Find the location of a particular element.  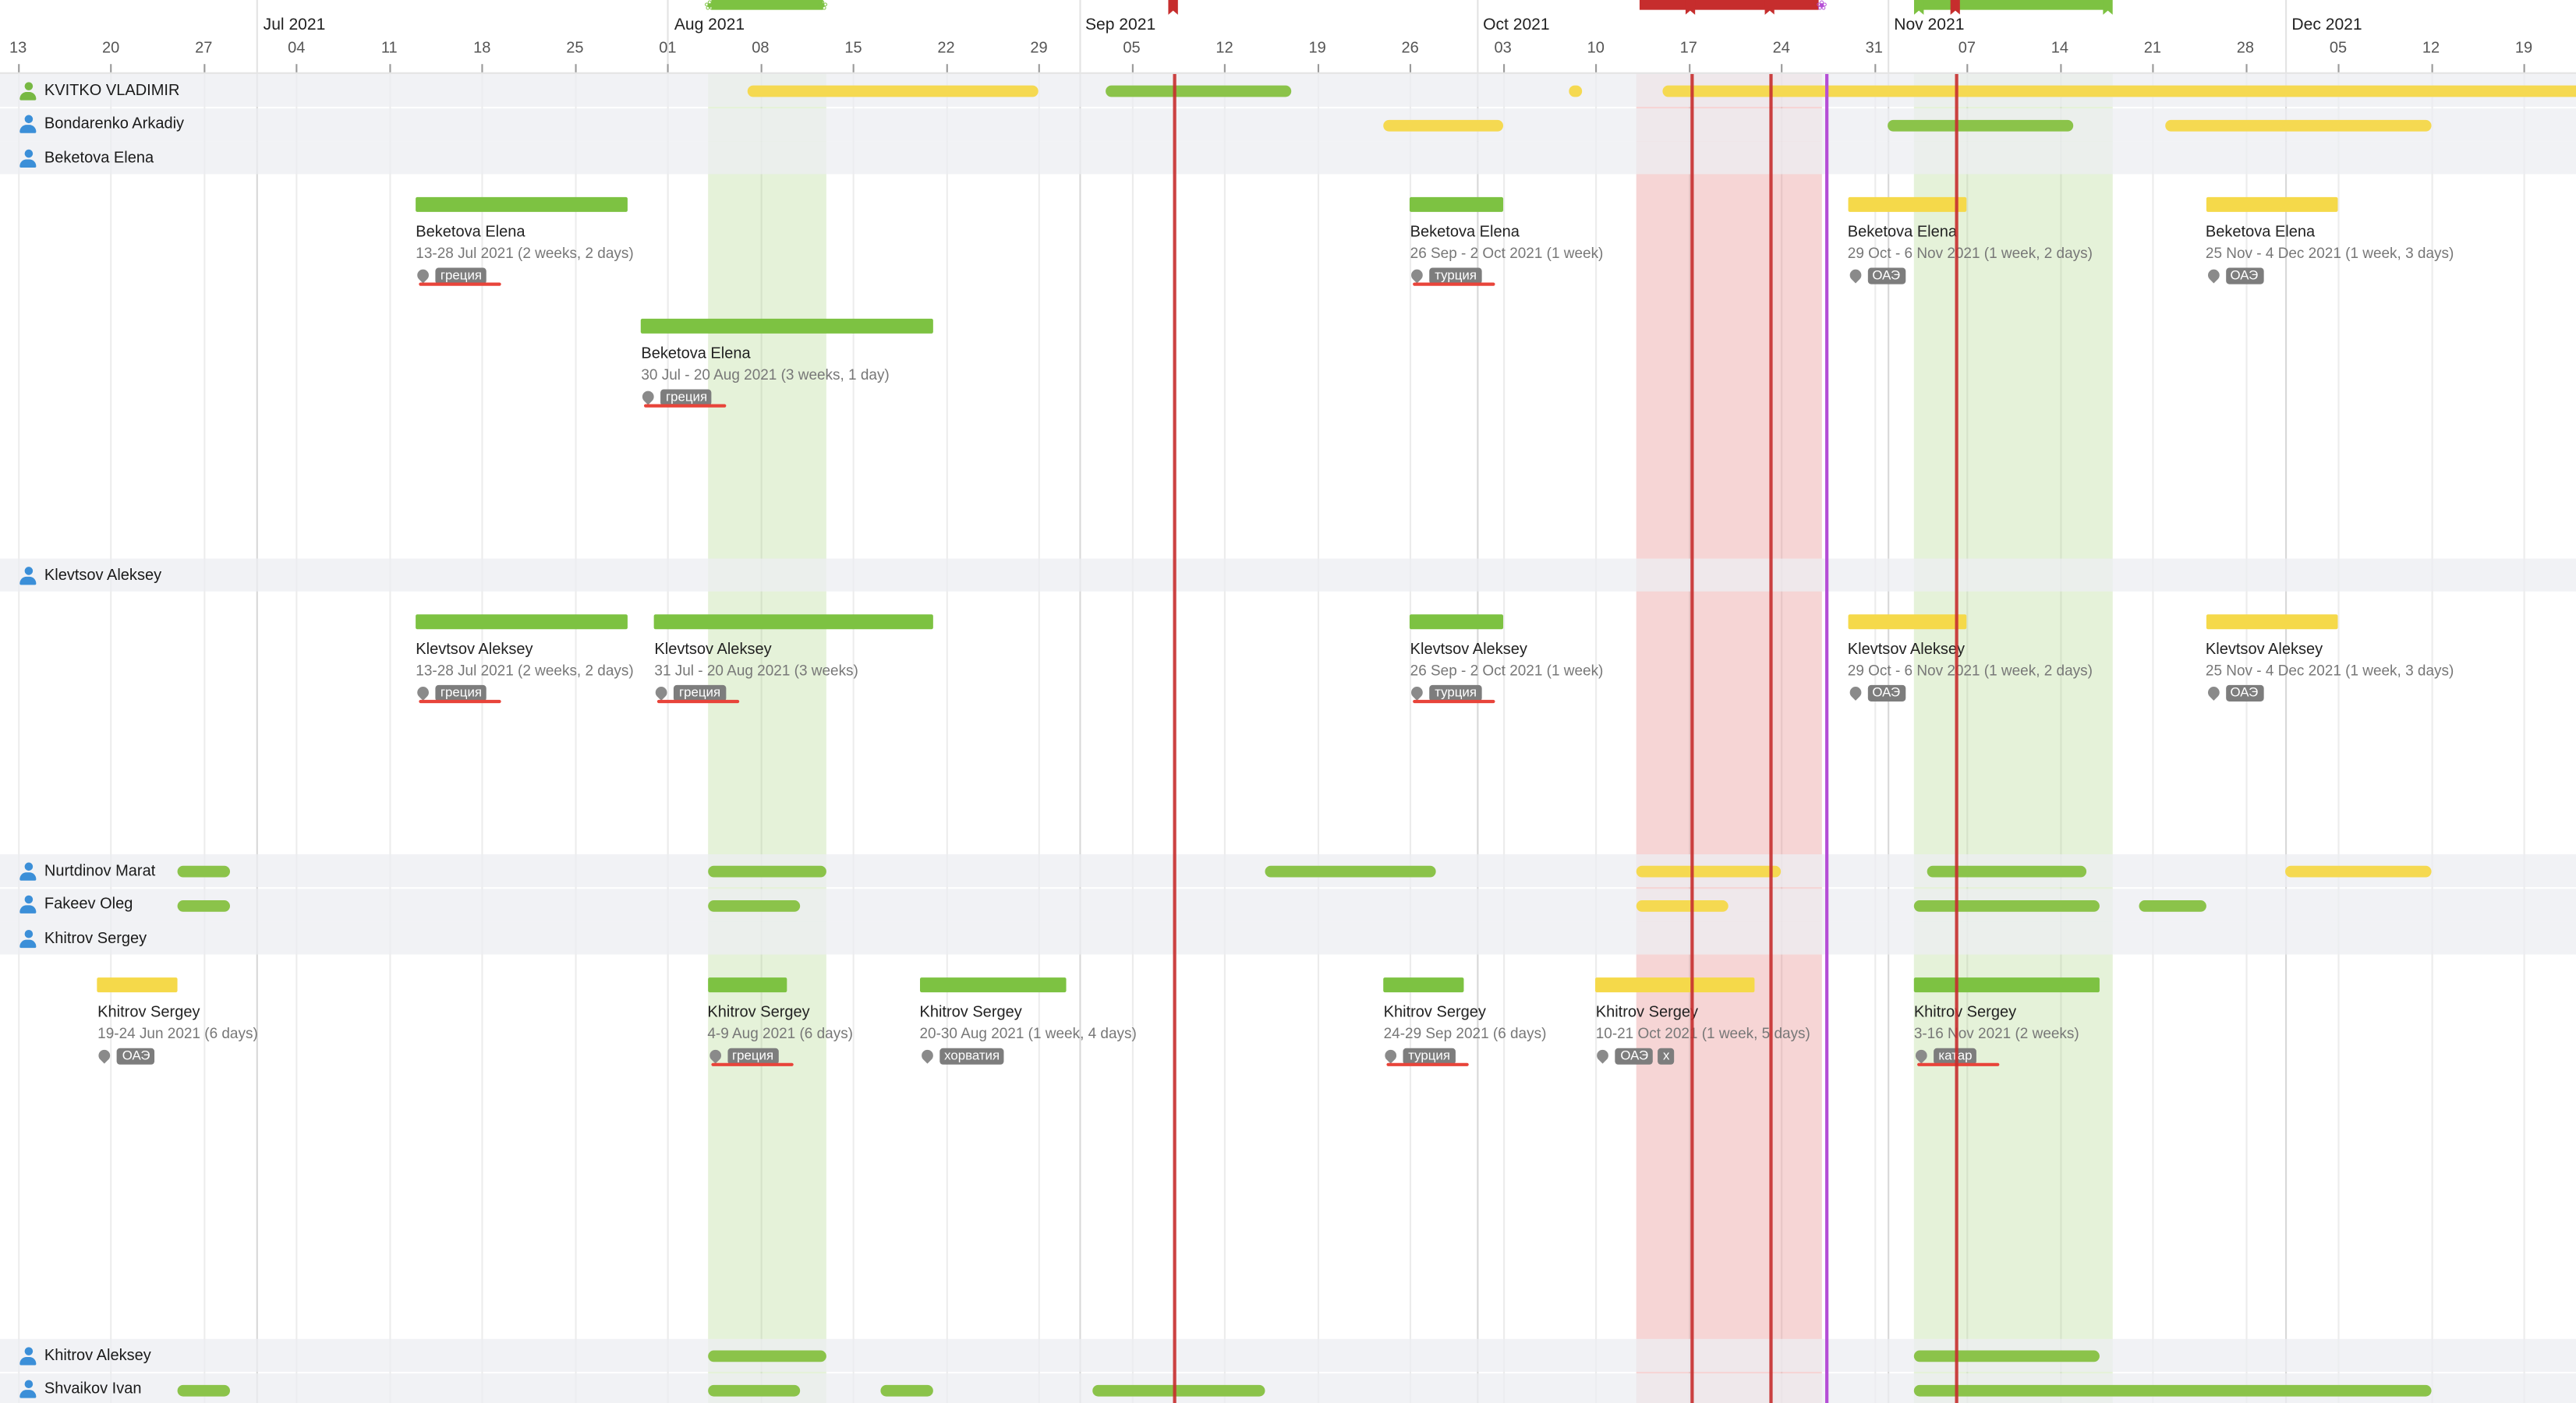

employee-name: Klevtsov Aleksey is located at coordinates (90, 575).